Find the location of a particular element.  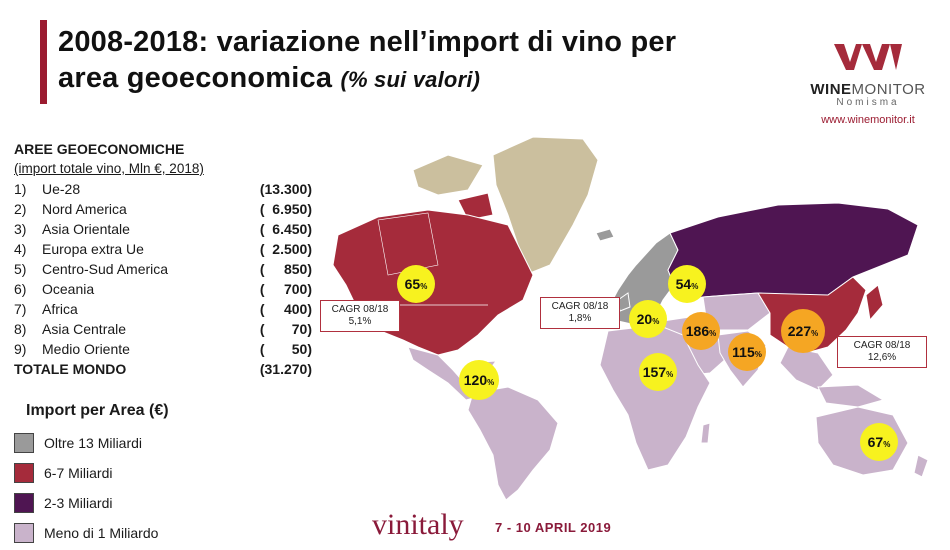

legend-item: 2-3 Miliardi is located at coordinates (91, 503).